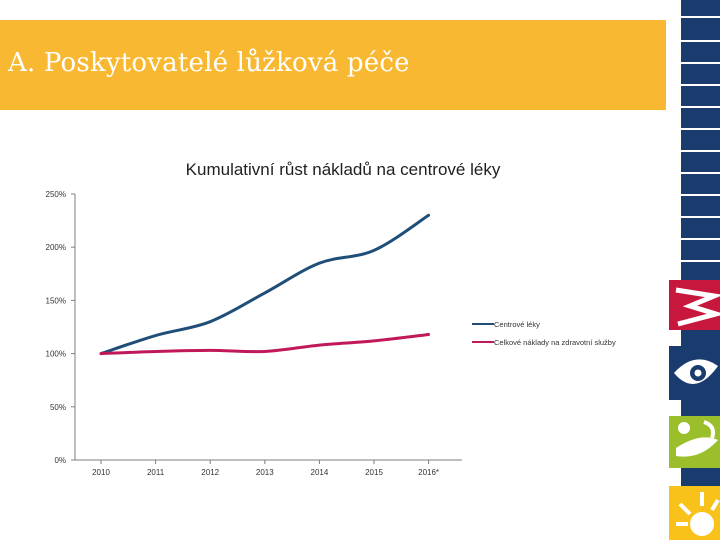  Describe the element at coordinates (694, 442) in the screenshot. I see `leaf-logo-icon` at that location.